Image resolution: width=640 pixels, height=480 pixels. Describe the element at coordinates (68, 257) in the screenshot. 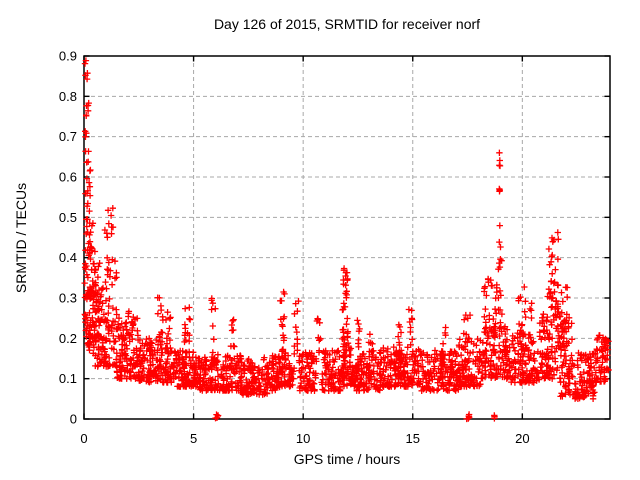

I see `svg-text: 0.4` at that location.